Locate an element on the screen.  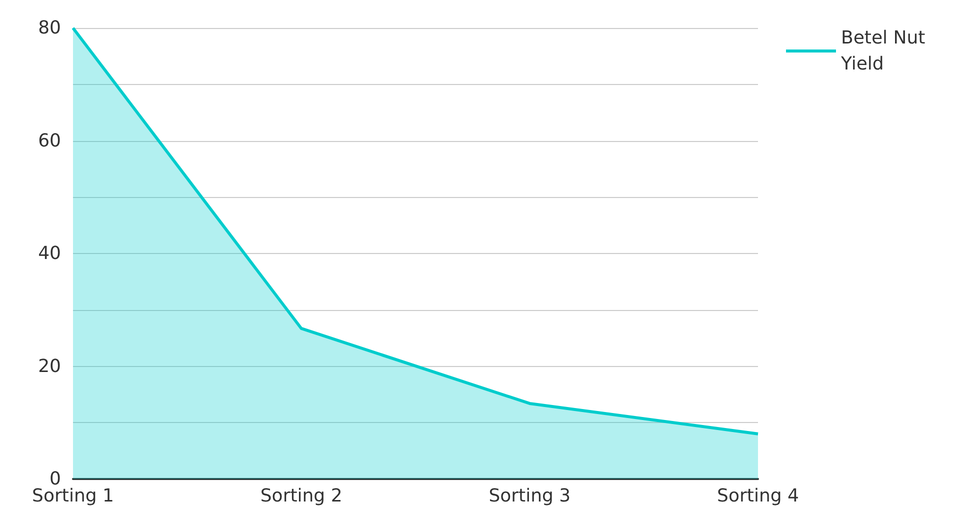
y-tick-label: 80 is located at coordinates (49, 28).